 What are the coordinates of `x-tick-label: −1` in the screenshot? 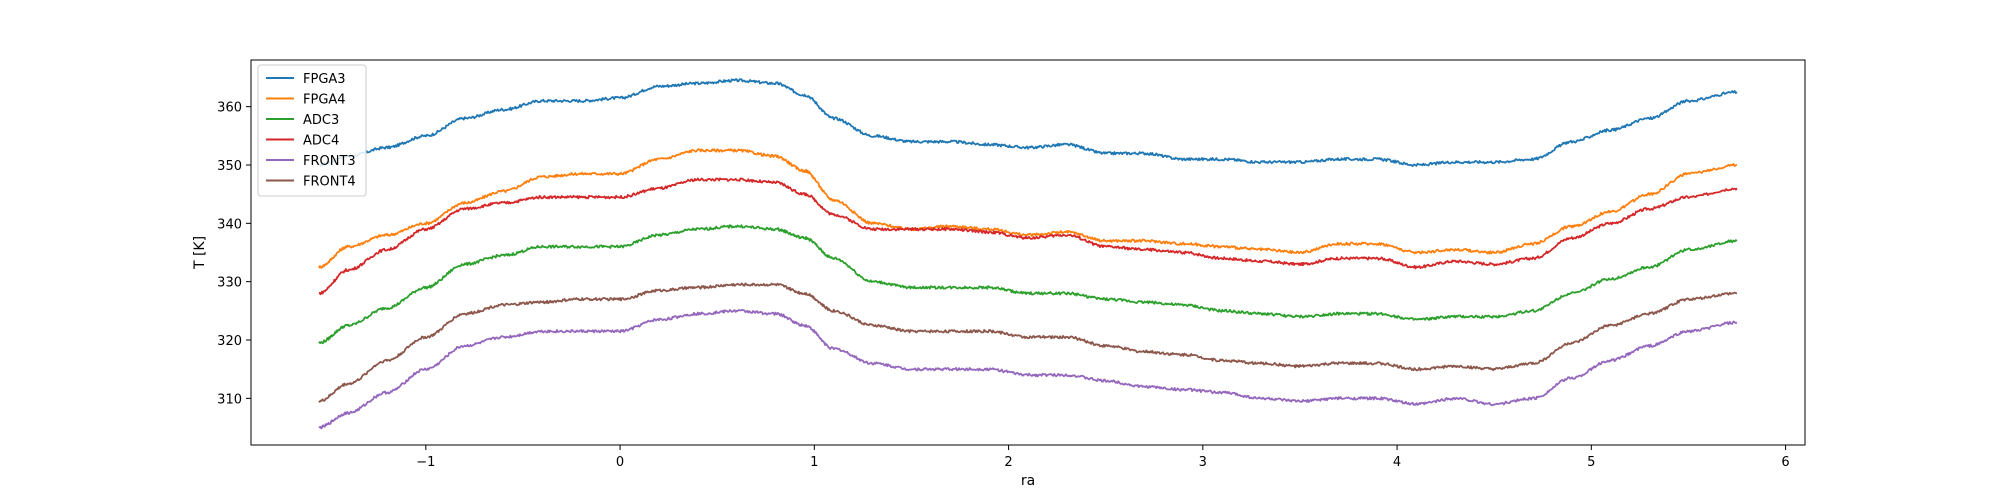 It's located at (425, 462).